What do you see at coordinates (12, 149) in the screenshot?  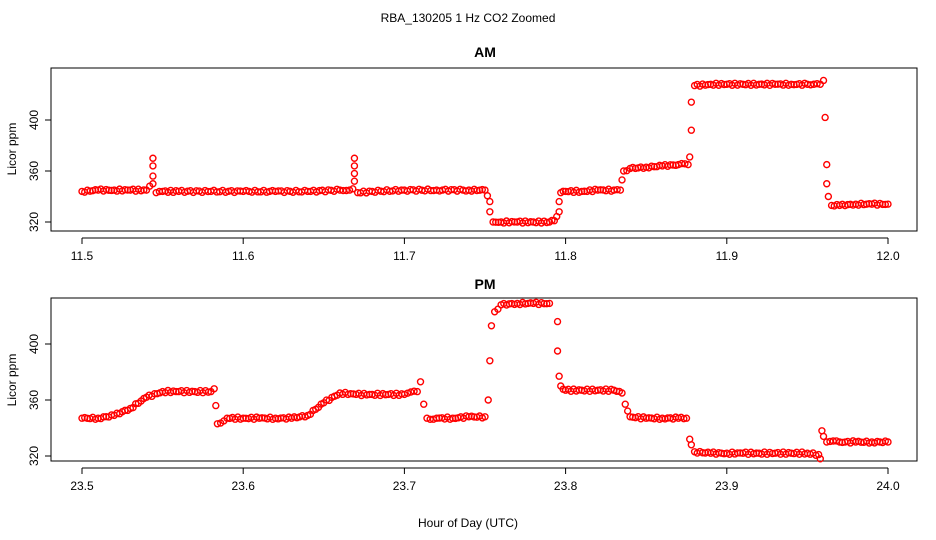 I see `panel-am-y-axis-label: Licor ppm` at bounding box center [12, 149].